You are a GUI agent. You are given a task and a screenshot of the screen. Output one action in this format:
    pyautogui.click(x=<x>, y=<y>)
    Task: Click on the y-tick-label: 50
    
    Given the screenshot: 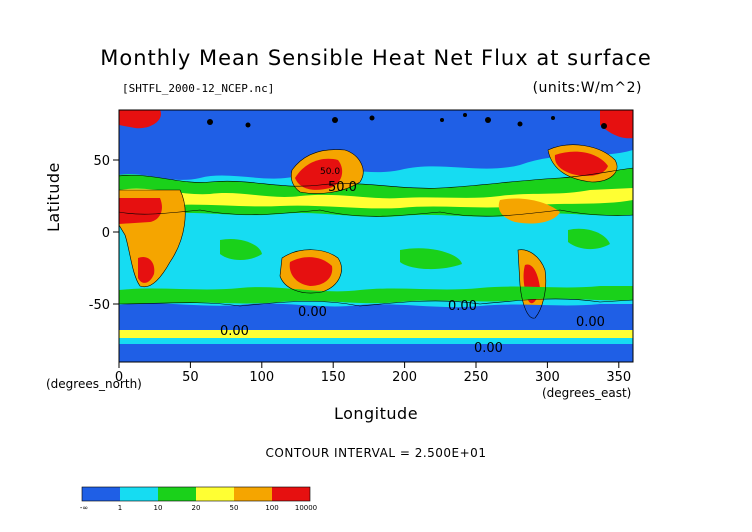 What is the action you would take?
    pyautogui.click(x=101, y=161)
    